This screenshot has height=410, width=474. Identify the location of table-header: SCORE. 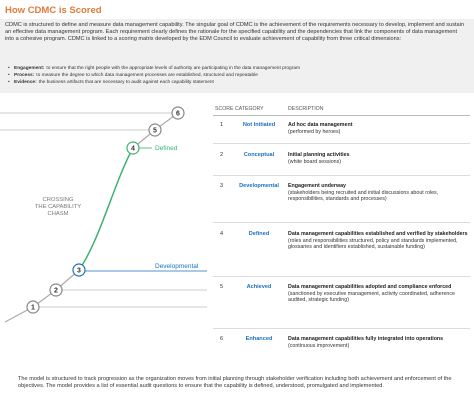
(224, 109).